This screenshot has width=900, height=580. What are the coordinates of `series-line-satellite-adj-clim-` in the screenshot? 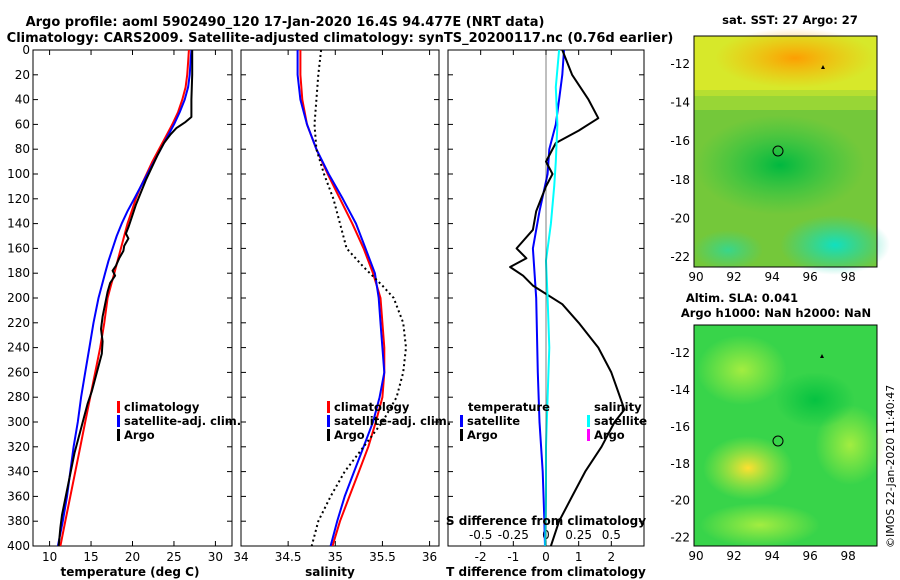 It's located at (341, 298).